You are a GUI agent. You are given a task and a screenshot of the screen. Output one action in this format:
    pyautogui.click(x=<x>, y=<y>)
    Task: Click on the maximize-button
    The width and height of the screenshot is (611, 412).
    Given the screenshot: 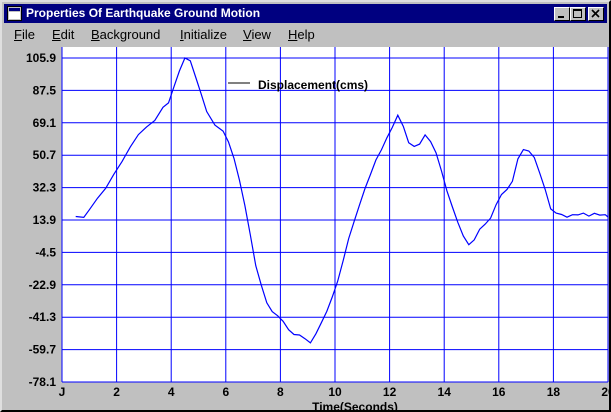 What is the action you would take?
    pyautogui.click(x=578, y=14)
    